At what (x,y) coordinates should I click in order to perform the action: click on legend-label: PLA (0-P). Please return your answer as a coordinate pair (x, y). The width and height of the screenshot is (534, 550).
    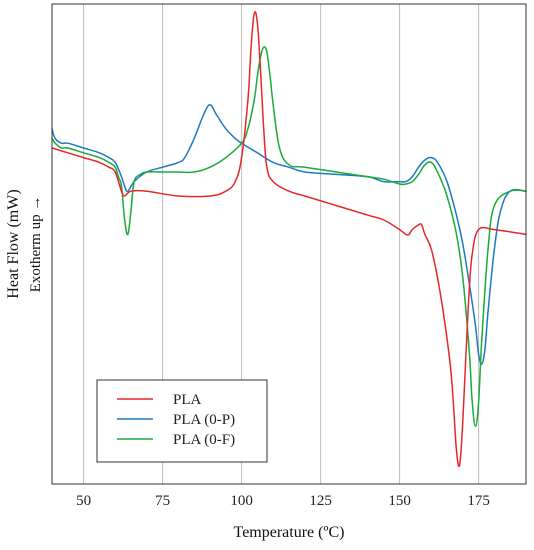
    Looking at the image, I should click on (204, 420).